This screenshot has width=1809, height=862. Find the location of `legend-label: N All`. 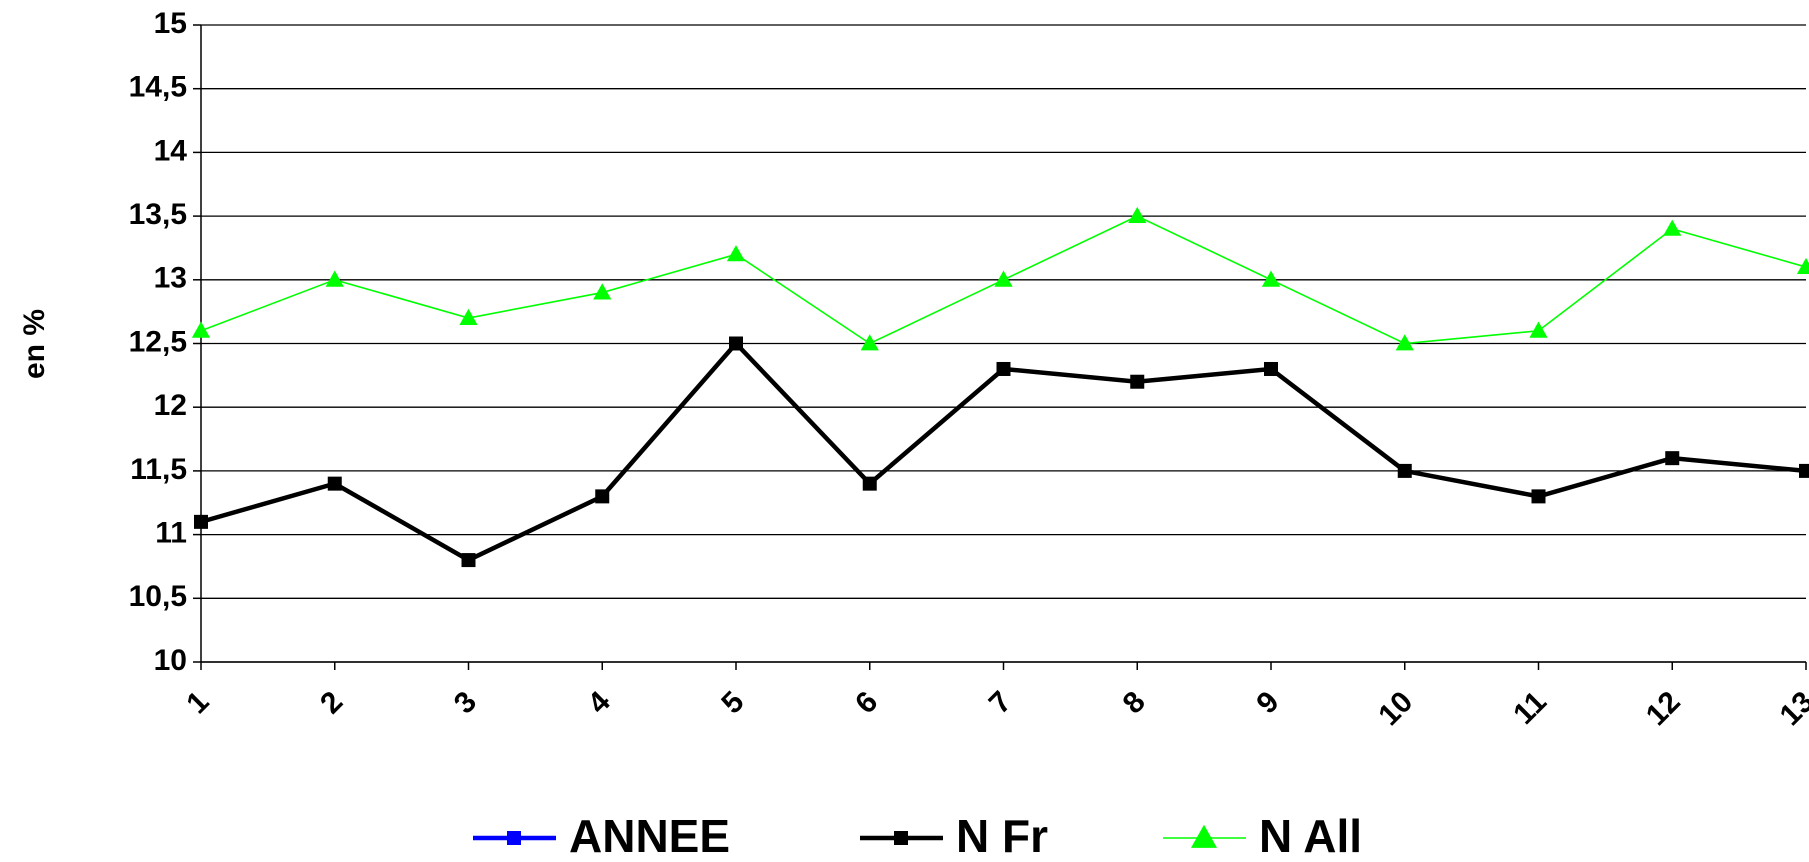

legend-label: N All is located at coordinates (1310, 836).